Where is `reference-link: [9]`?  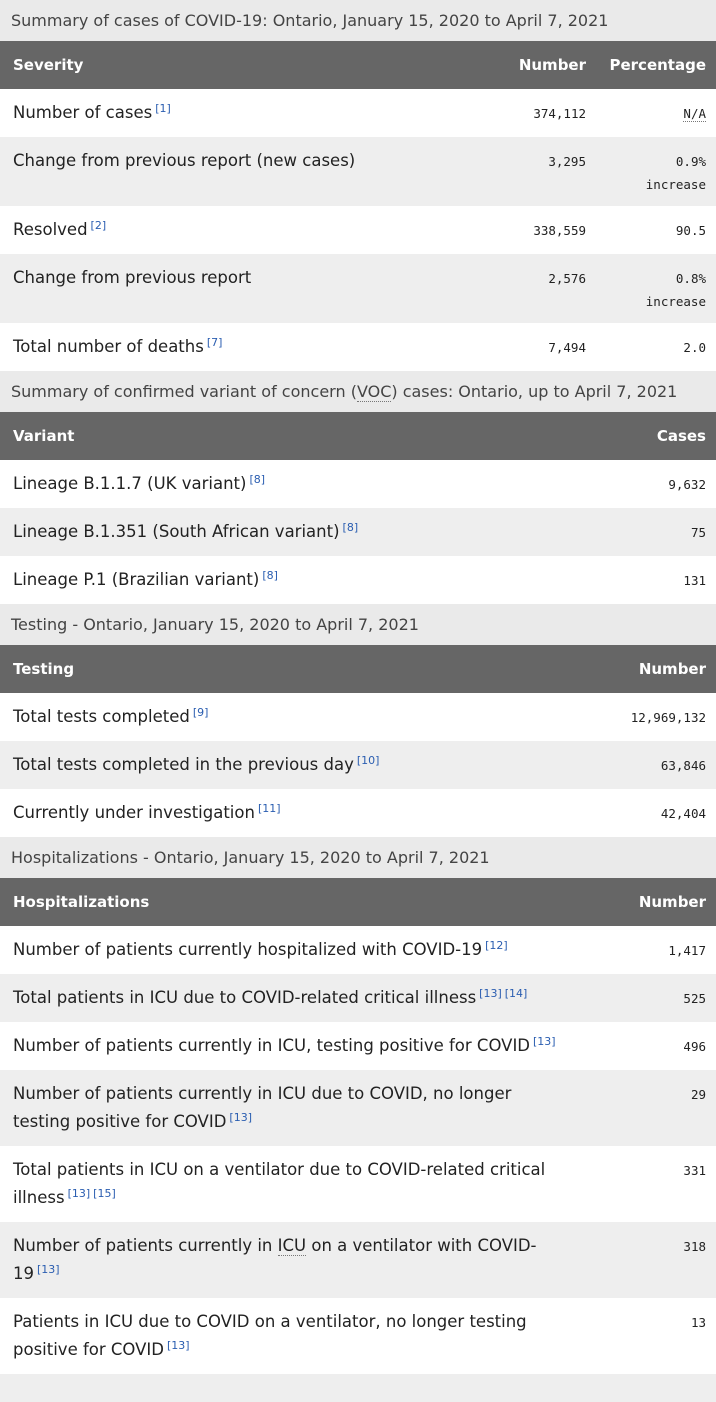
reference-link: [9] is located at coordinates (200, 712).